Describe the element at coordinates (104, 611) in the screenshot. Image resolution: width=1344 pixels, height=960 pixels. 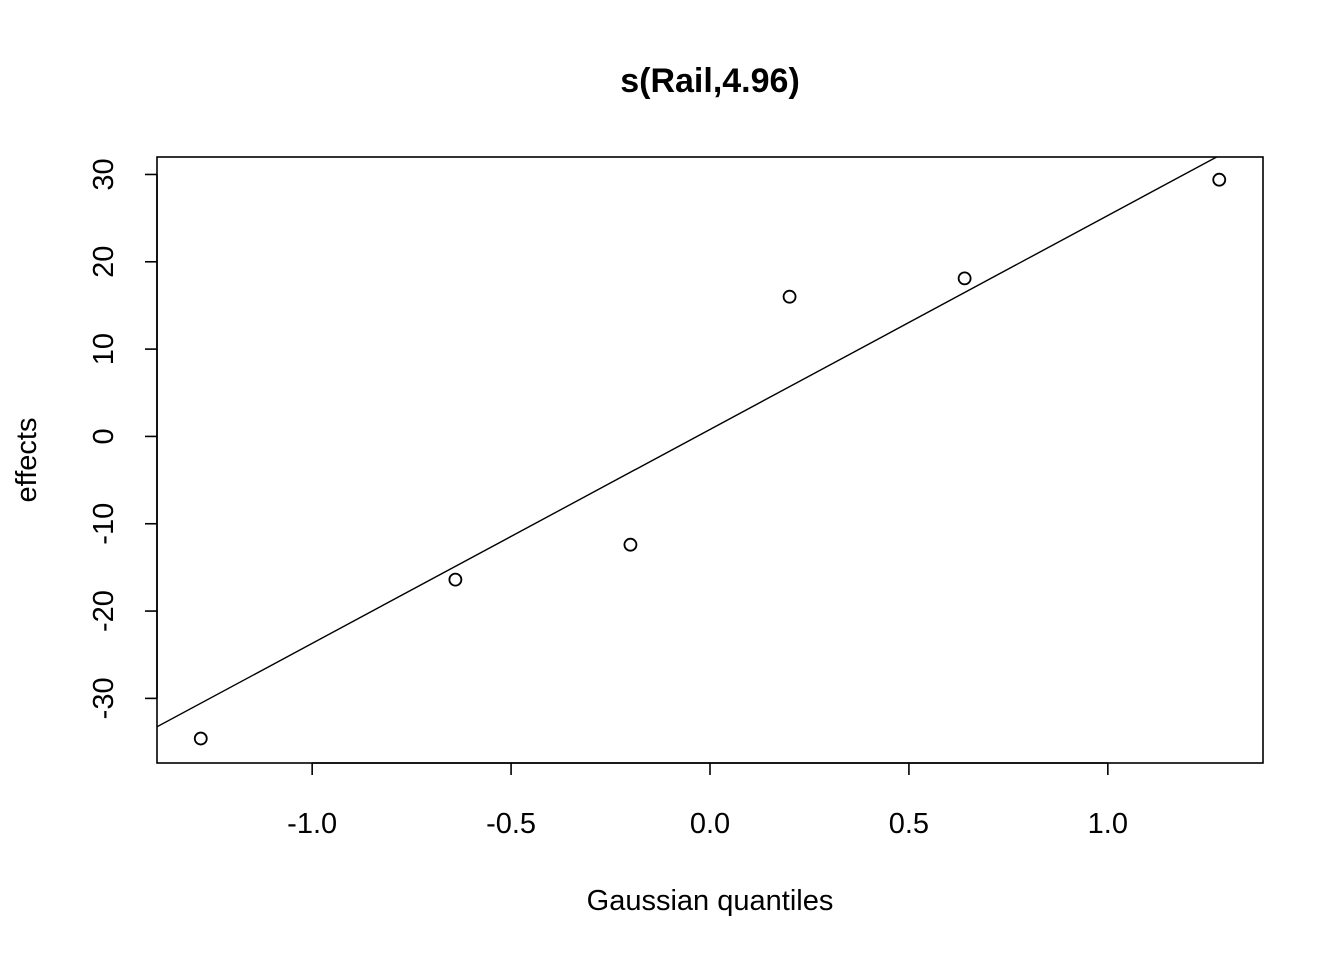
I see `y-tick-label: -20` at that location.